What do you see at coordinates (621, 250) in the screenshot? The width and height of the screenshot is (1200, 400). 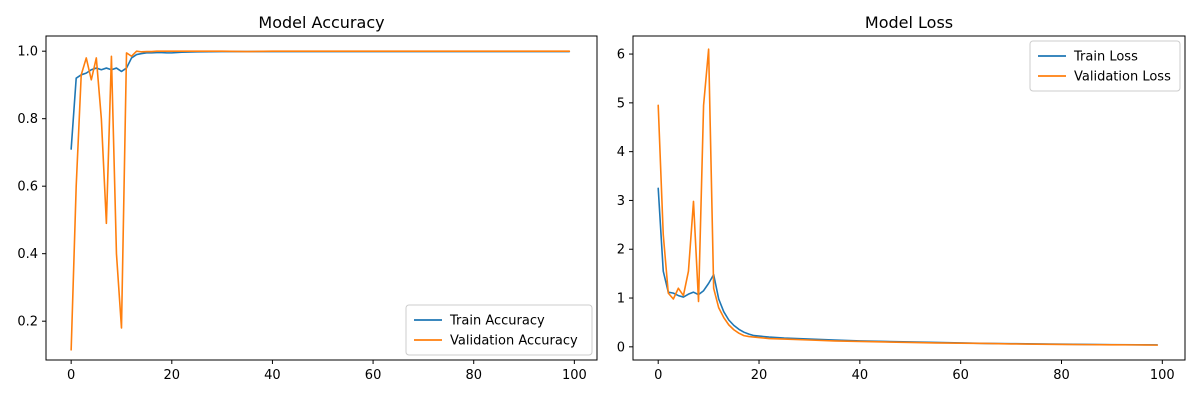 I see `y-tick-label: 2` at bounding box center [621, 250].